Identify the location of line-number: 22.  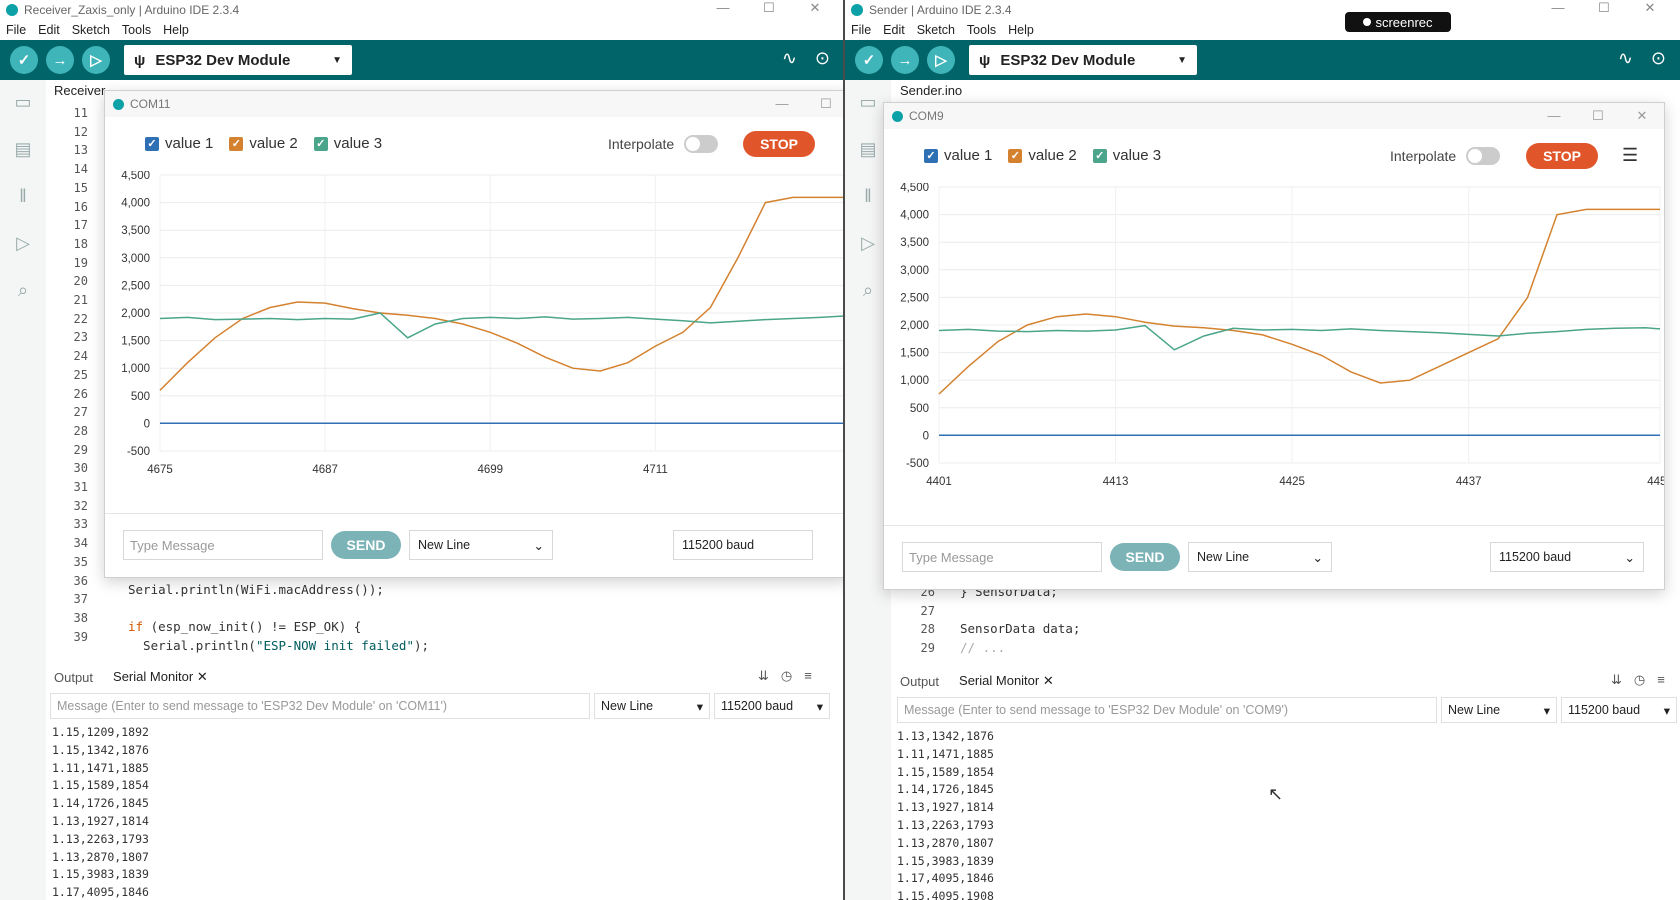
(80, 318).